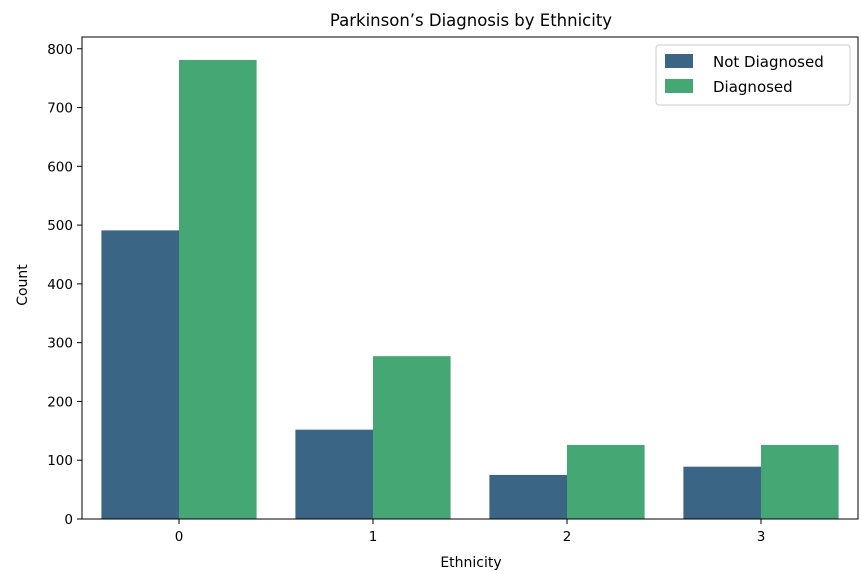 The image size is (861, 571). I want to click on x-axis-label: Ethnicity, so click(470, 563).